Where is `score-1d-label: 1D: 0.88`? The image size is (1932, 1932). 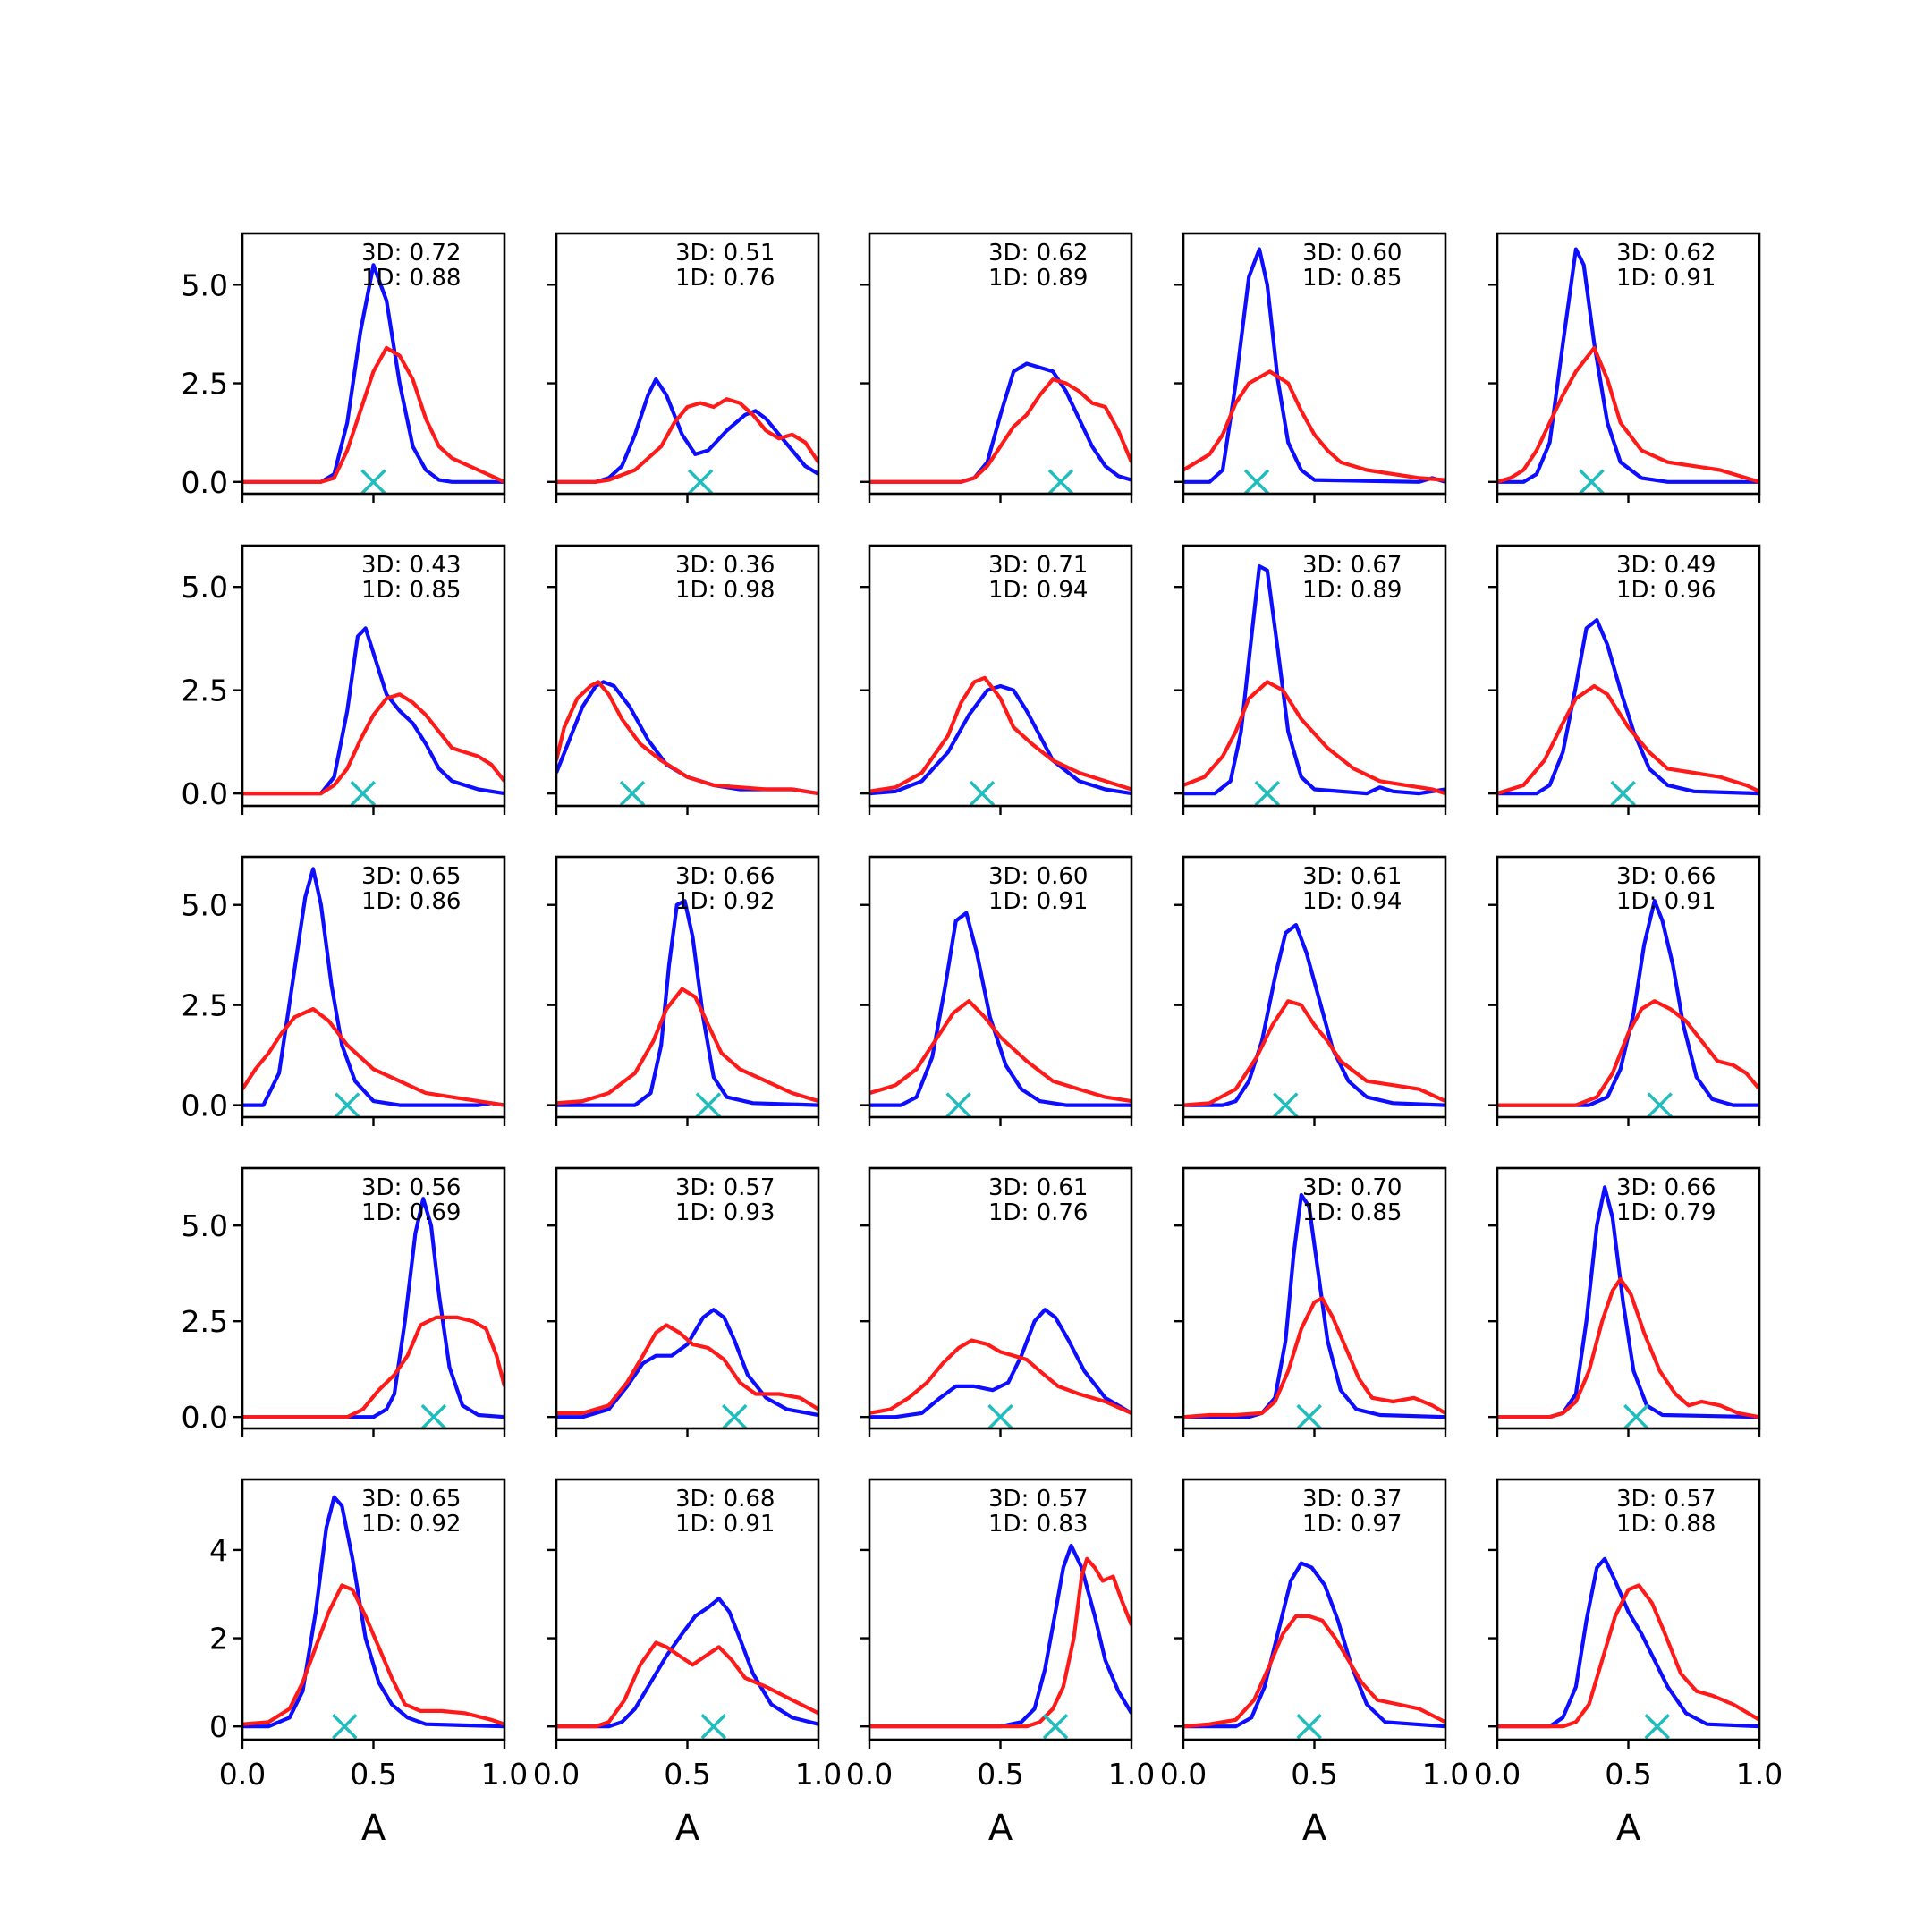 score-1d-label: 1D: 0.88 is located at coordinates (411, 278).